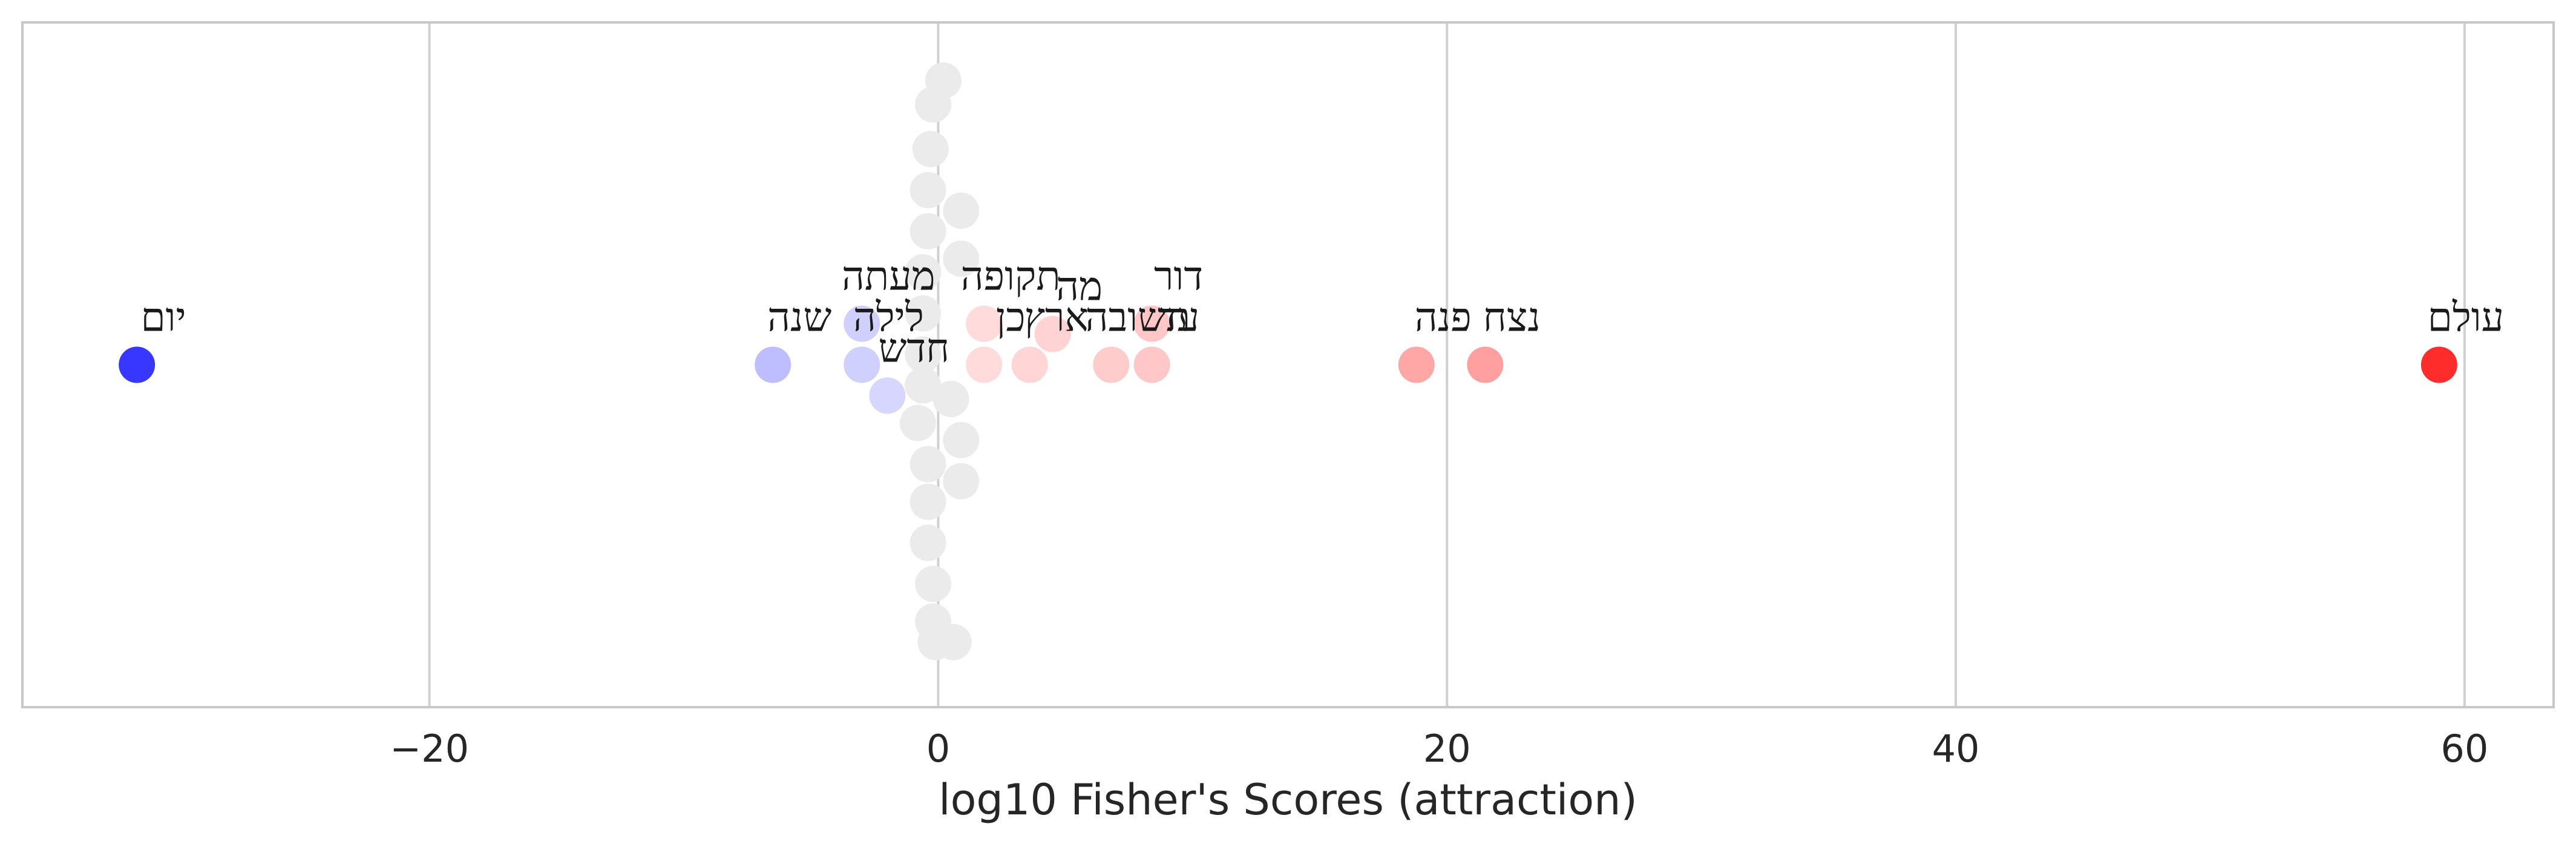 This screenshot has height=841, width=2576. What do you see at coordinates (1447, 749) in the screenshot?
I see `x-tick-label: 20` at bounding box center [1447, 749].